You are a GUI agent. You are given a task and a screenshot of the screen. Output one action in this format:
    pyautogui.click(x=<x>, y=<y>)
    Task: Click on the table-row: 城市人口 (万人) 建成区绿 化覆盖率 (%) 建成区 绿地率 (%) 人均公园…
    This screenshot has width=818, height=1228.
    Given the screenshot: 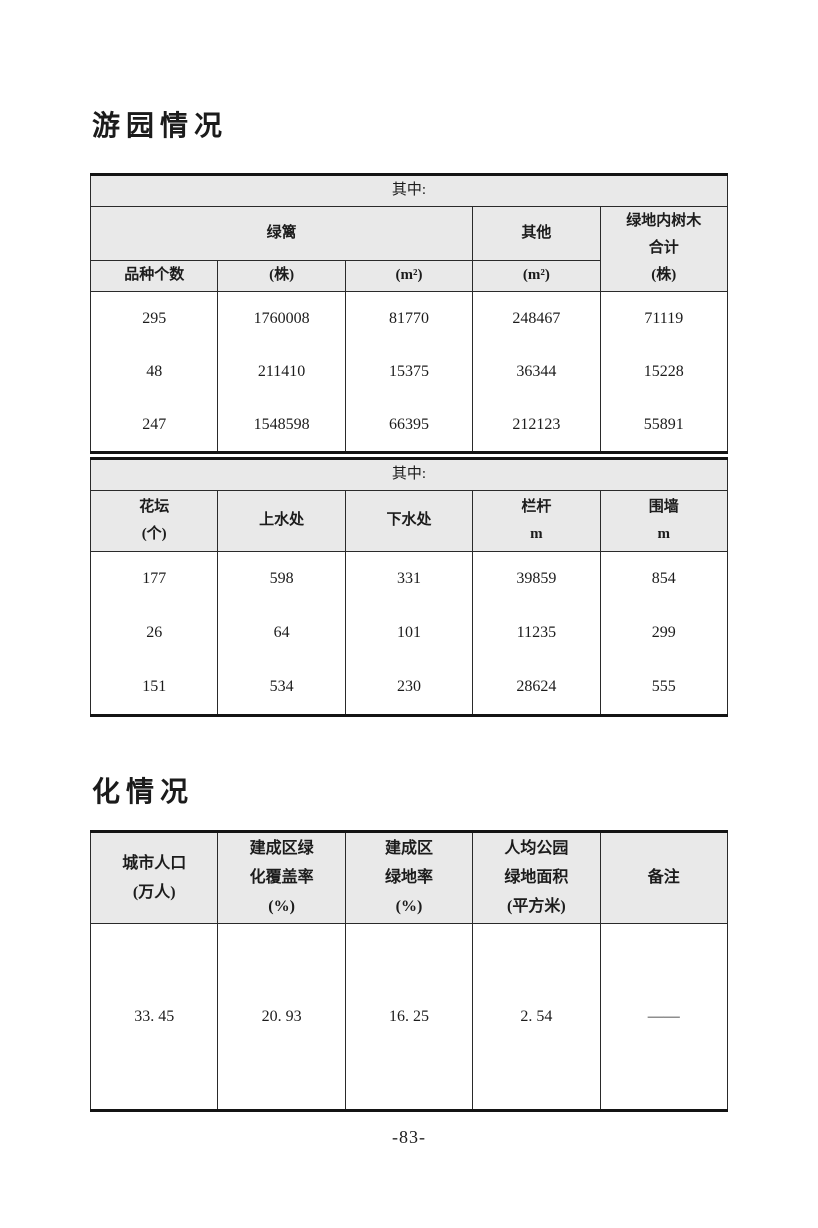 What is the action you would take?
    pyautogui.click(x=409, y=877)
    